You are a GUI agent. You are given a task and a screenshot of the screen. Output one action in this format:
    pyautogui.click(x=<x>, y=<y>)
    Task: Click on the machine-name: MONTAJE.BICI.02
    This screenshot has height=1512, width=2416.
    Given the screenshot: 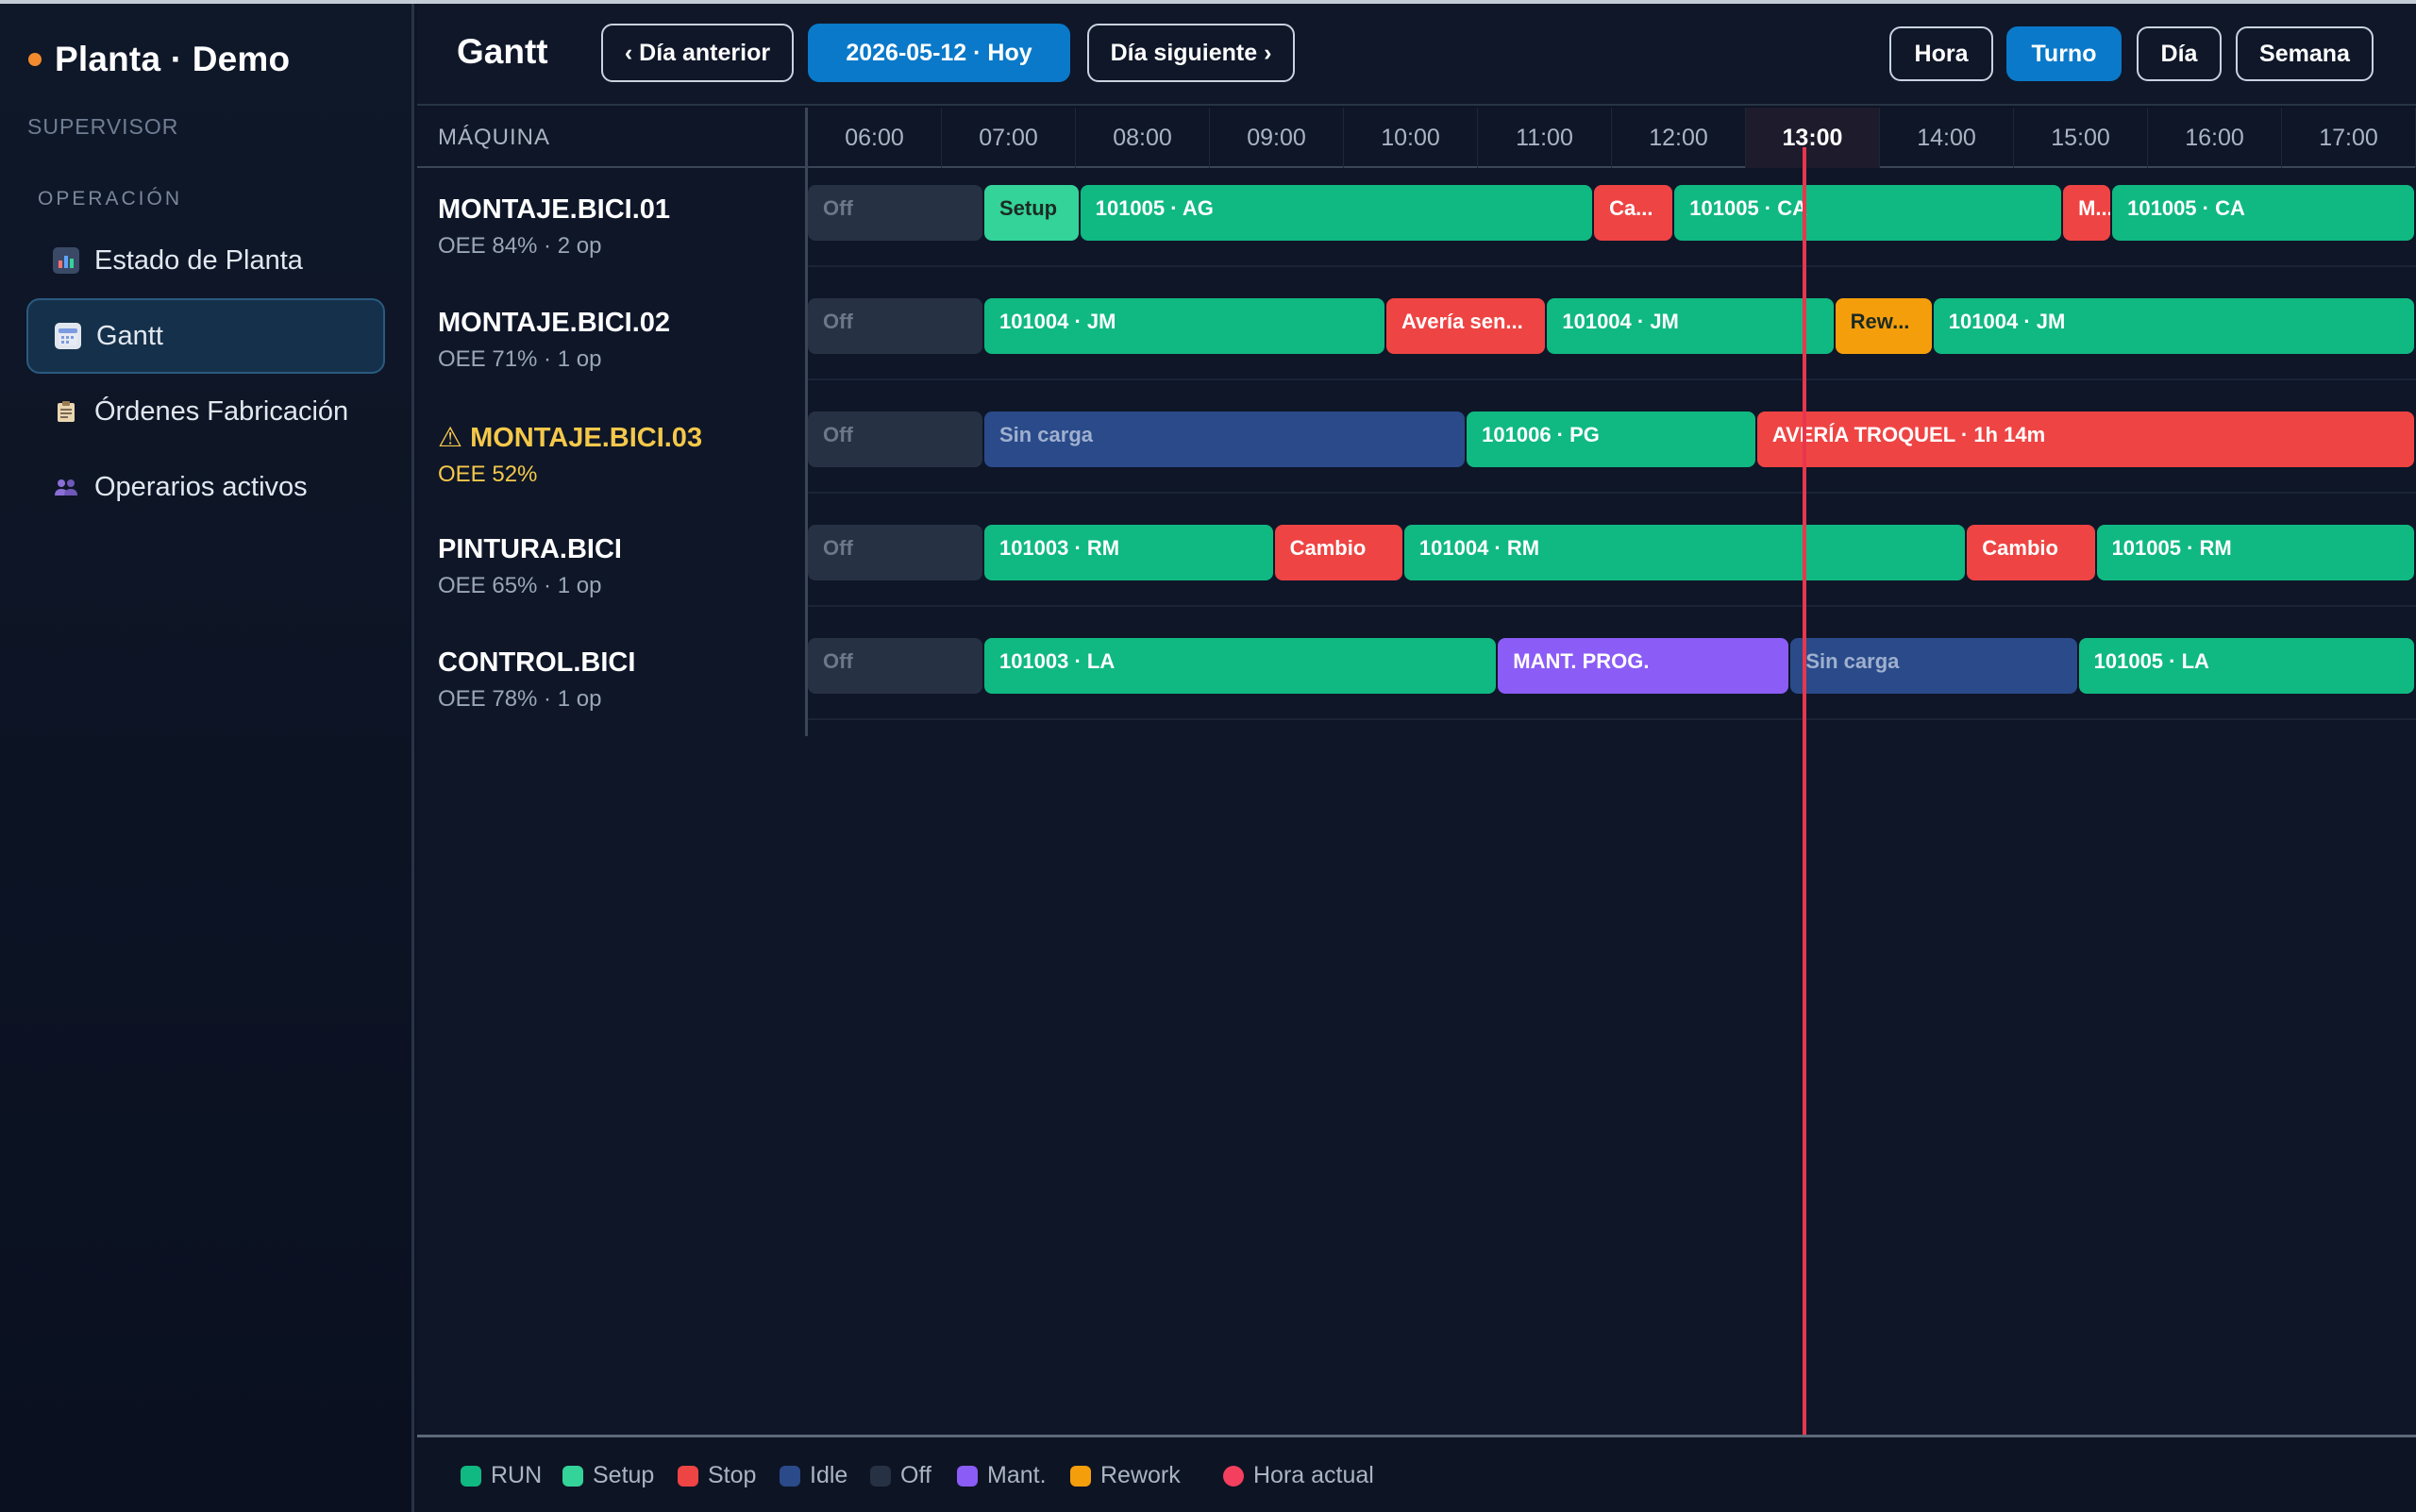 What is the action you would take?
    pyautogui.click(x=554, y=323)
    